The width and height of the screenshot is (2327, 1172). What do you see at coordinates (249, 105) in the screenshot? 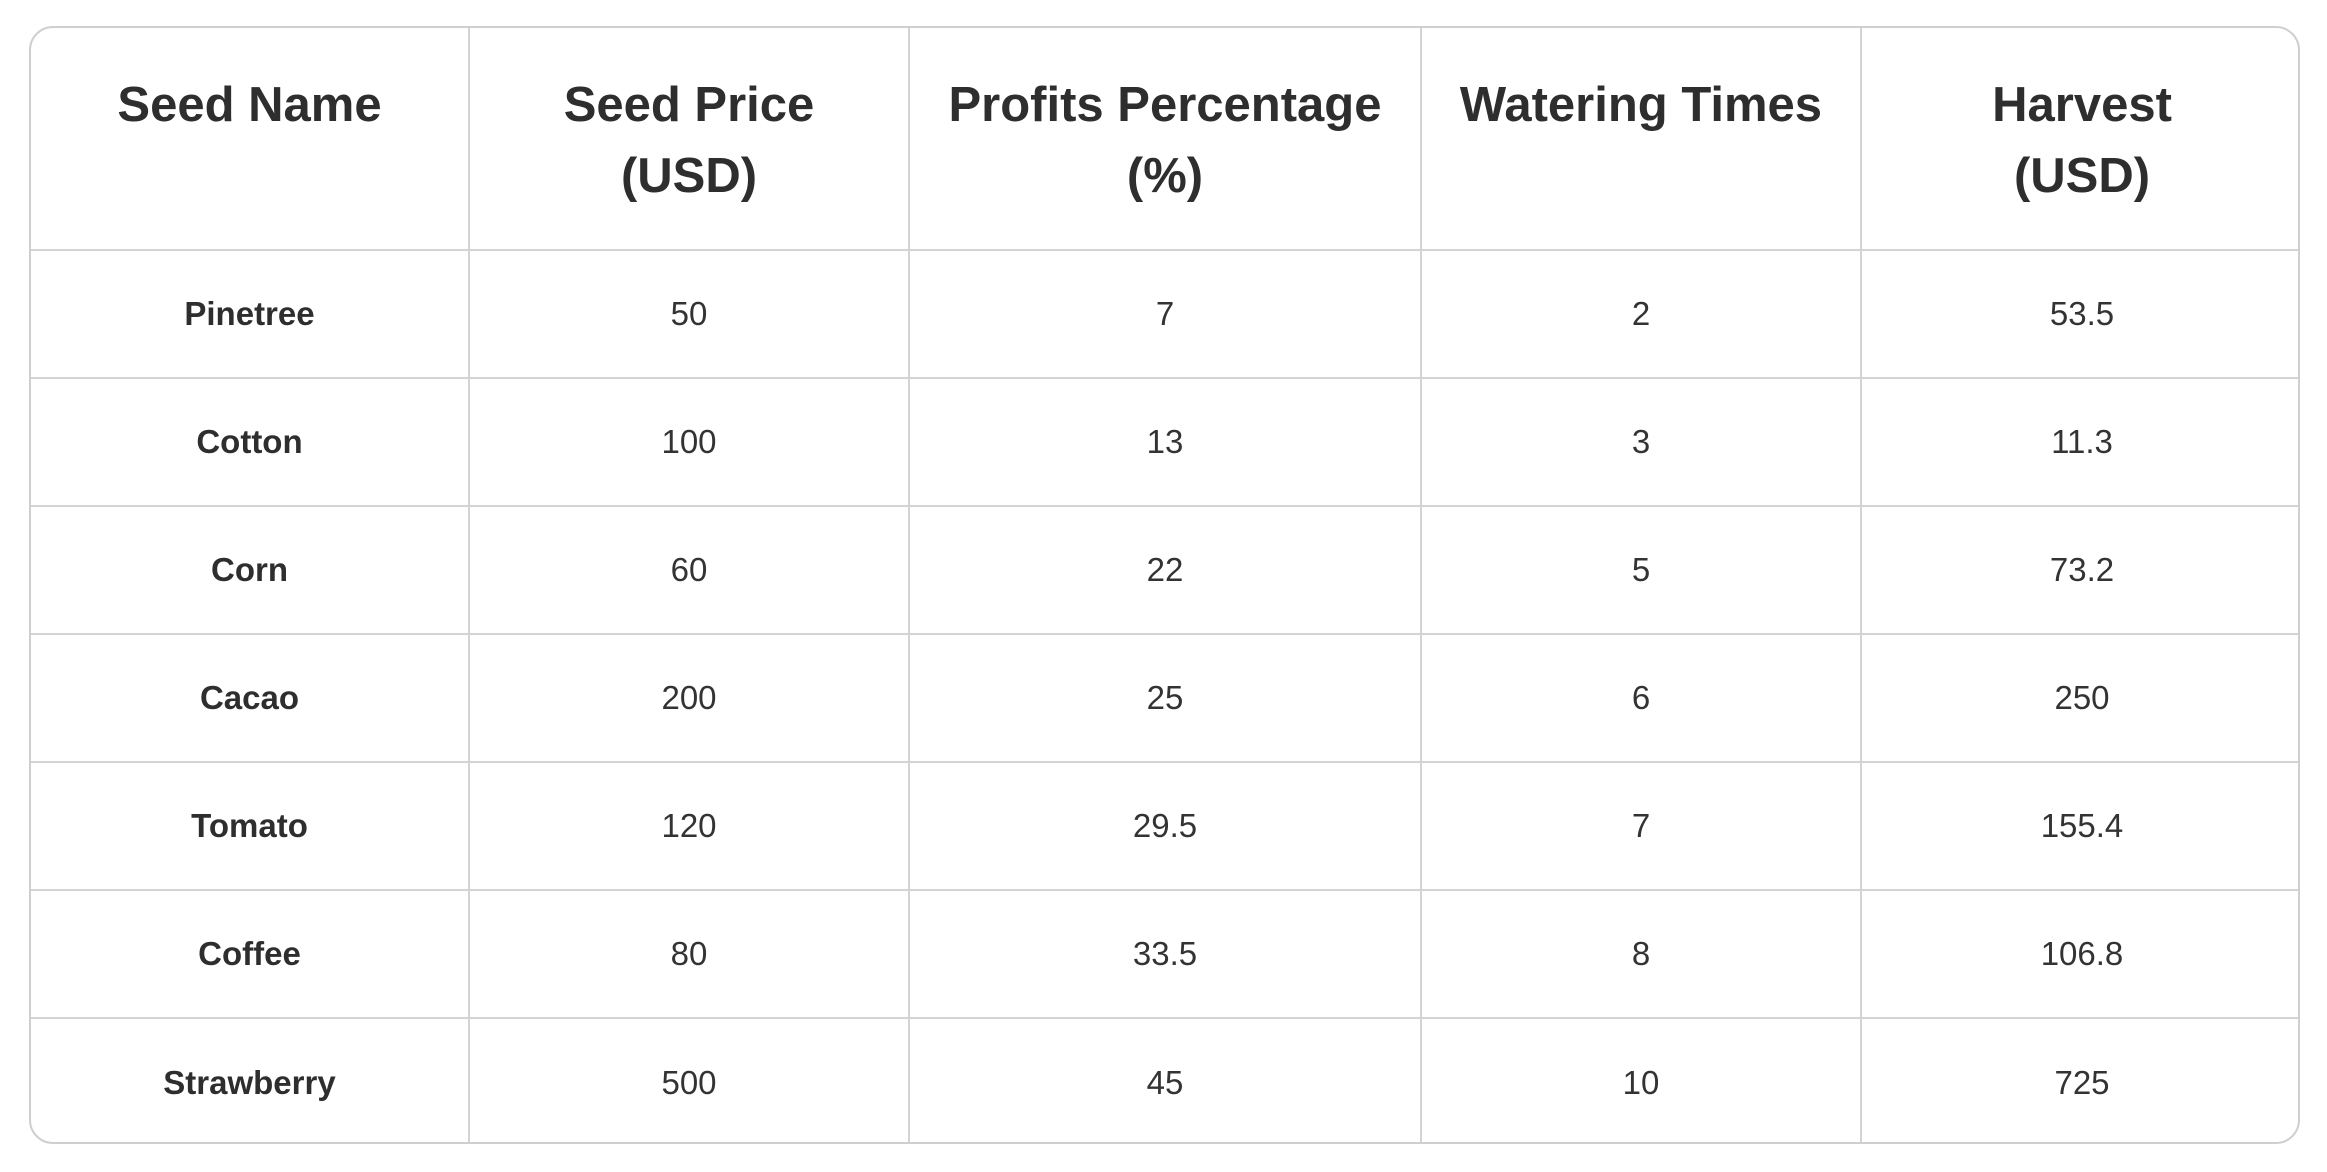
I see `header-label: Seed Name` at bounding box center [249, 105].